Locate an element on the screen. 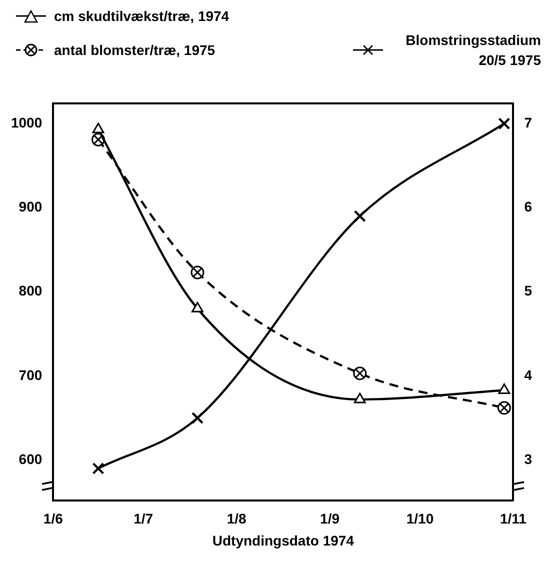  y2-tick-label: 6 is located at coordinates (528, 206).